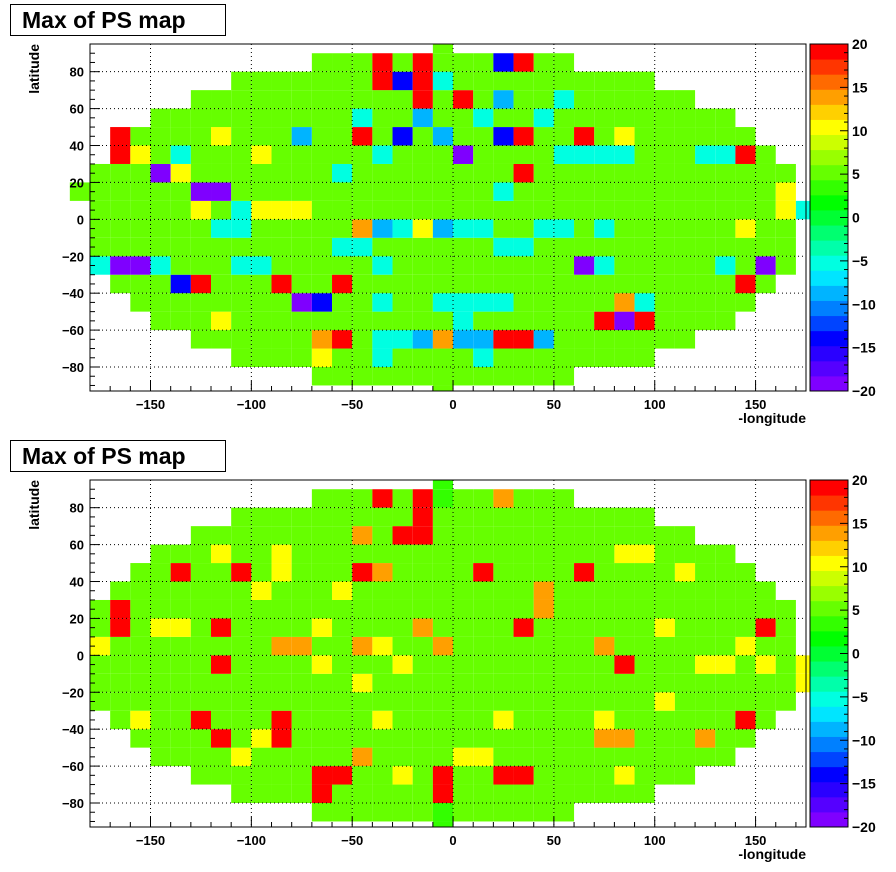  I want to click on y-tick-label: 0, so click(80, 219).